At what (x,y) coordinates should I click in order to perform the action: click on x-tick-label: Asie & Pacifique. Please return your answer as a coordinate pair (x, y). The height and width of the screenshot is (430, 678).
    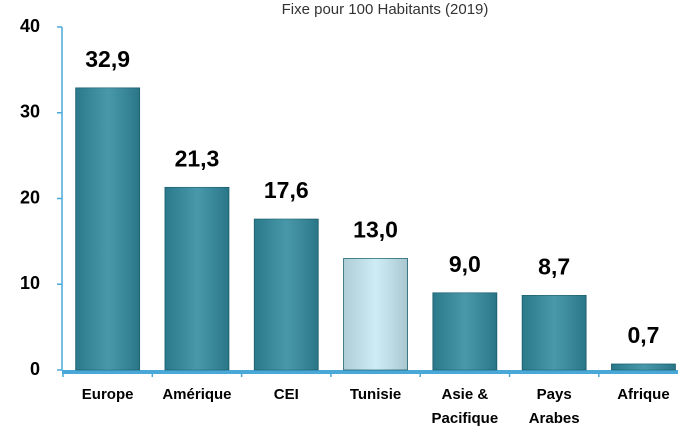
    Looking at the image, I should click on (465, 406).